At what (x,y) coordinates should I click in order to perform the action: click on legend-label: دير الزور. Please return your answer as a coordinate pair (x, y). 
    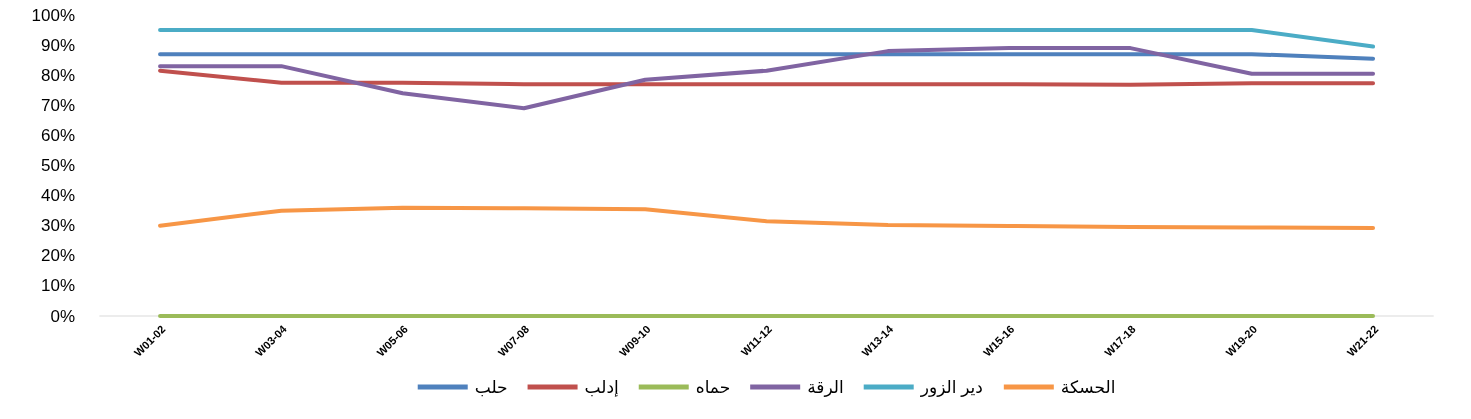
    Looking at the image, I should click on (951, 387).